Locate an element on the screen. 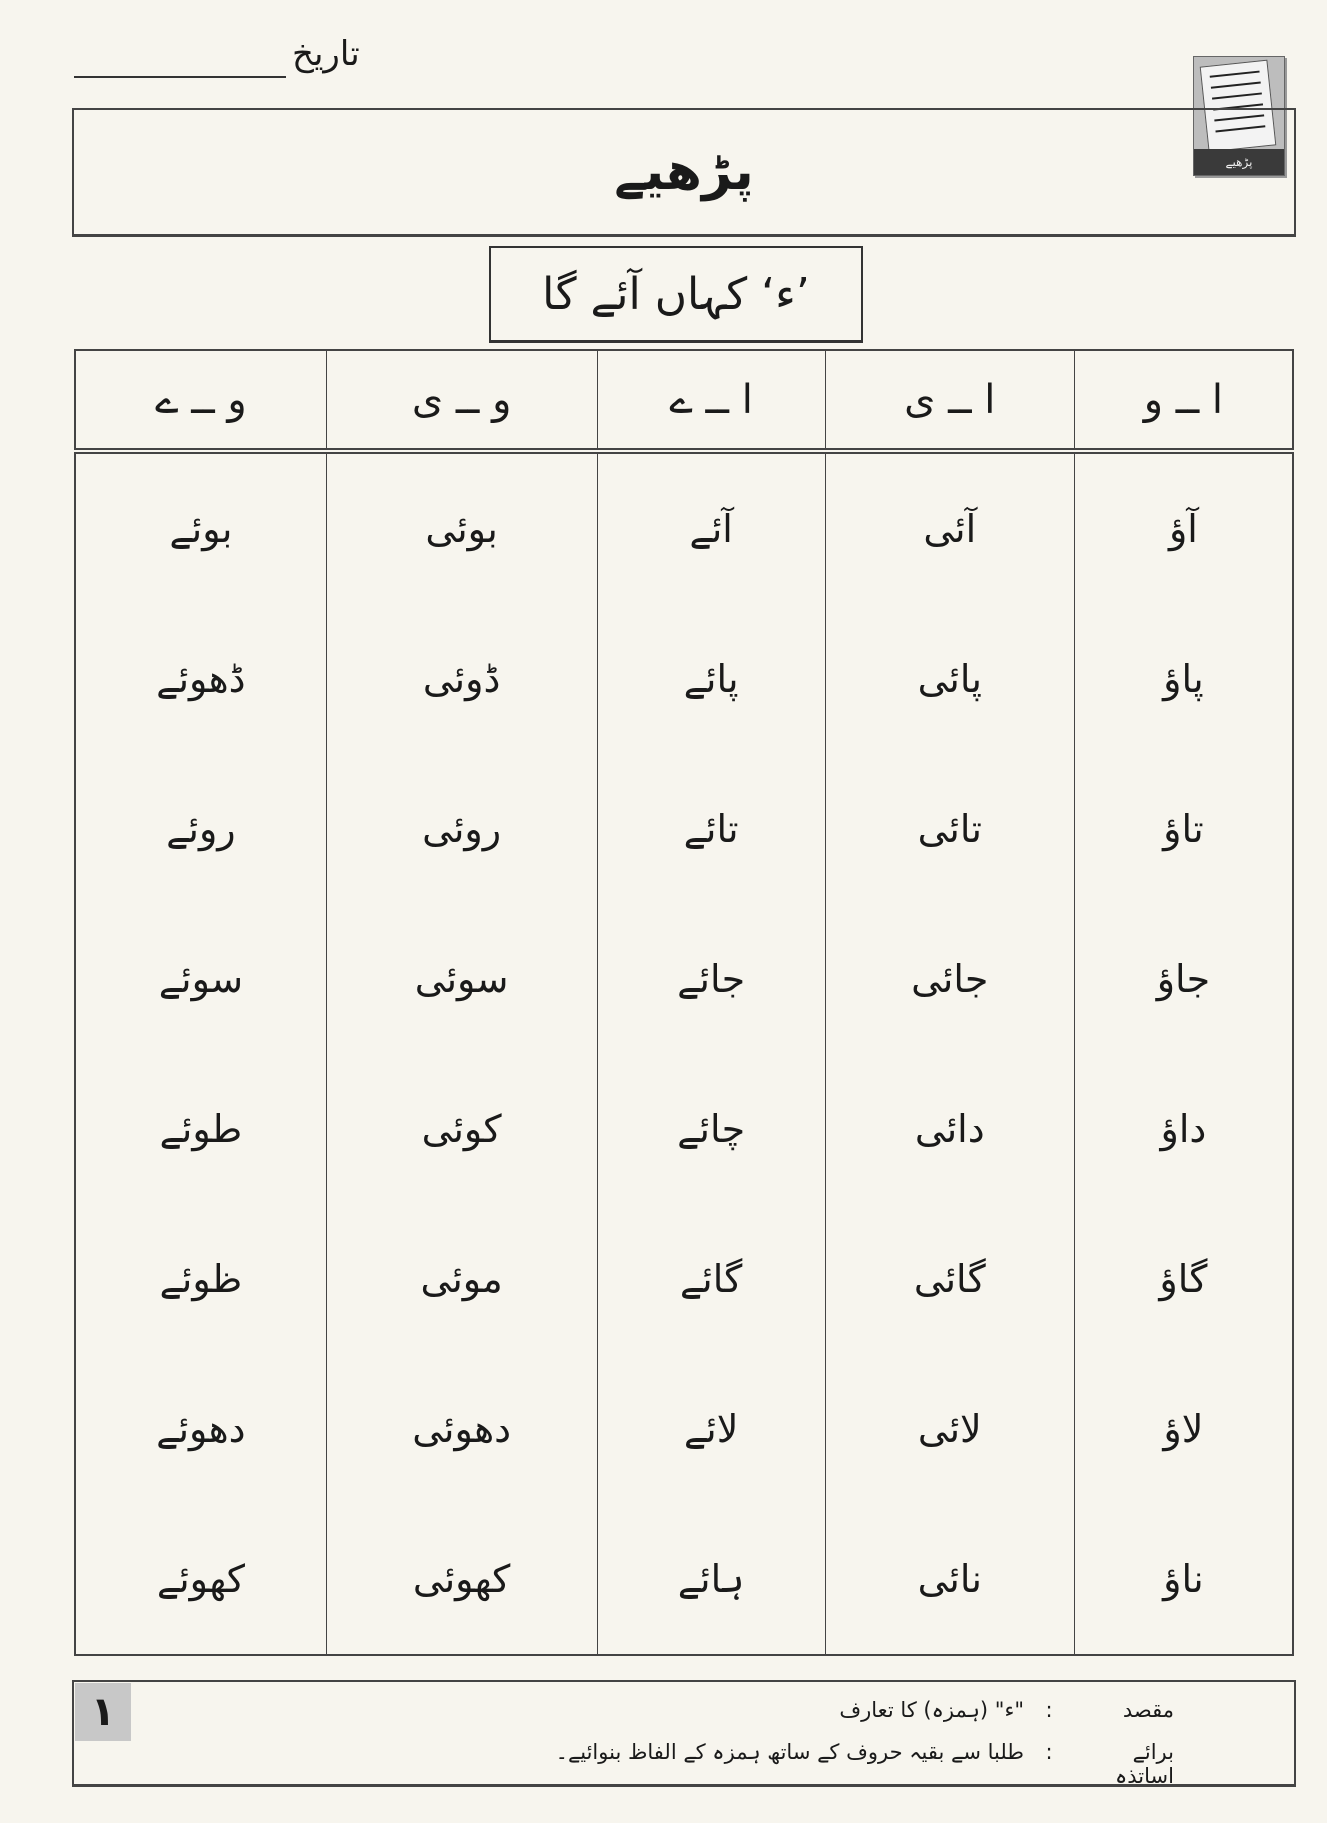 The width and height of the screenshot is (1327, 1823). word-cell: ڈھوئے is located at coordinates (200, 679).